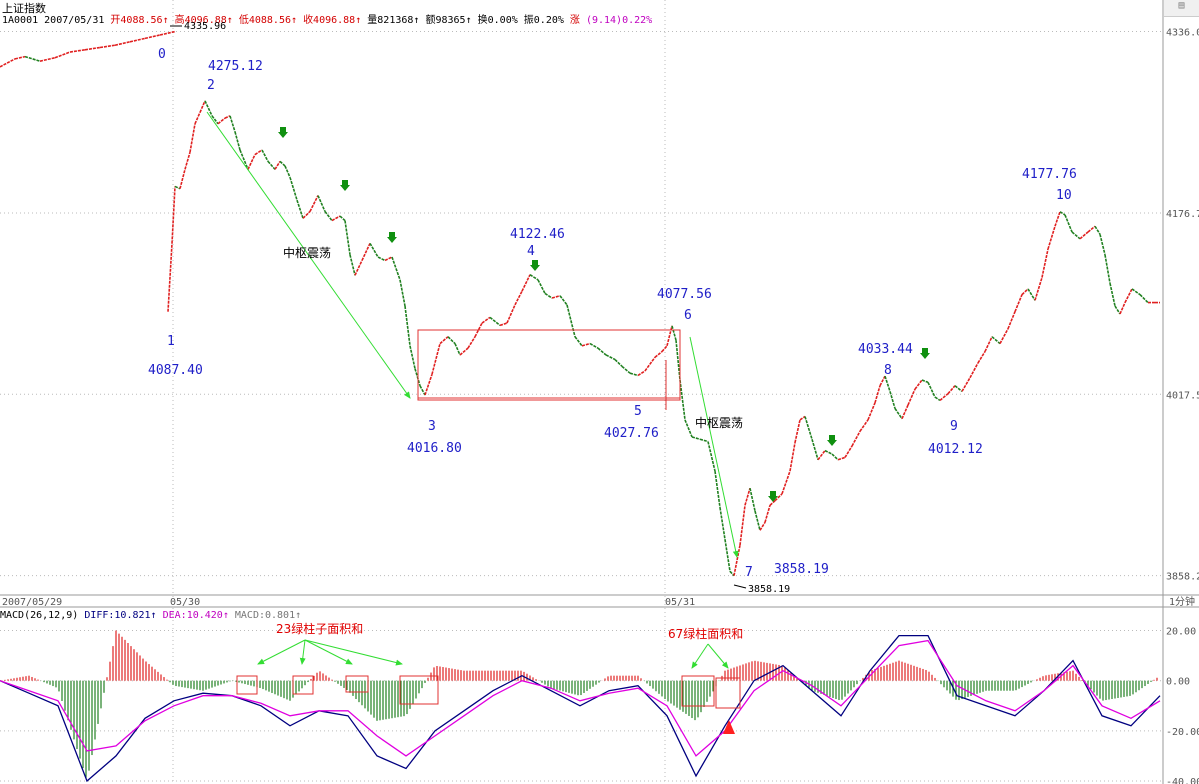 This screenshot has height=784, width=1199. I want to click on x-tick-label: 05/31, so click(680, 602).